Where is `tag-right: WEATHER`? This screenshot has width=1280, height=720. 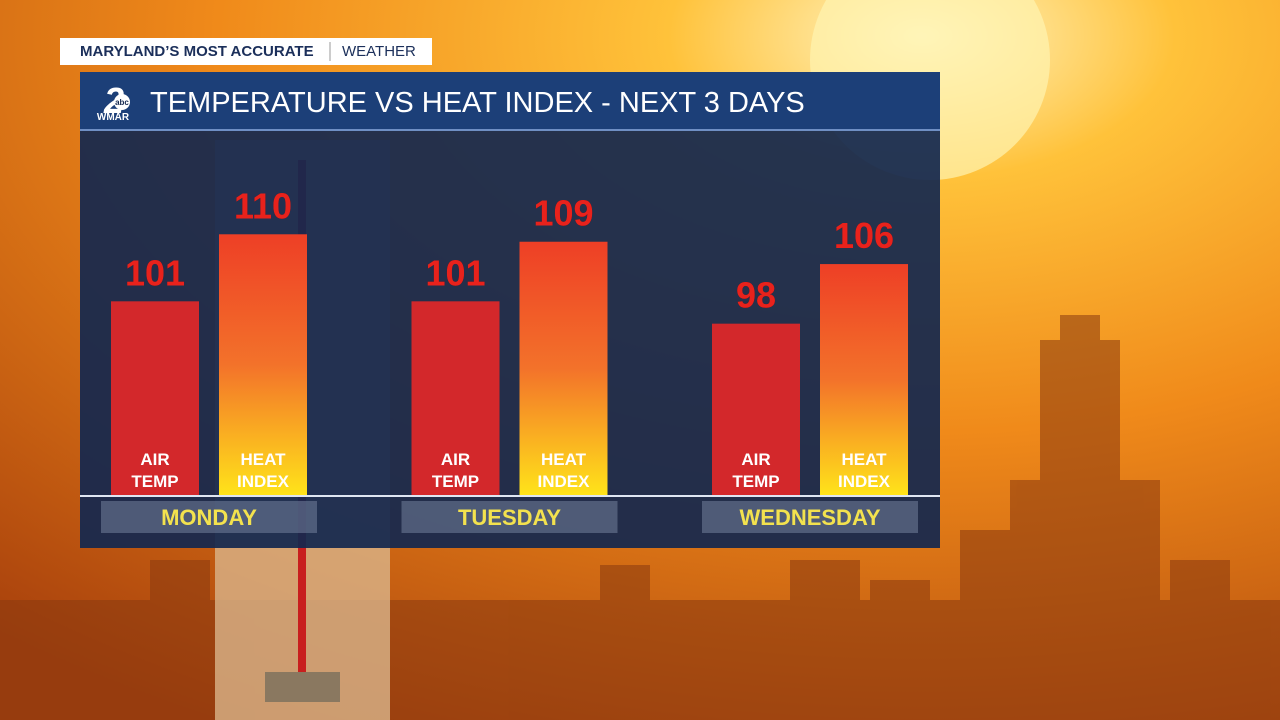
tag-right: WEATHER is located at coordinates (379, 51).